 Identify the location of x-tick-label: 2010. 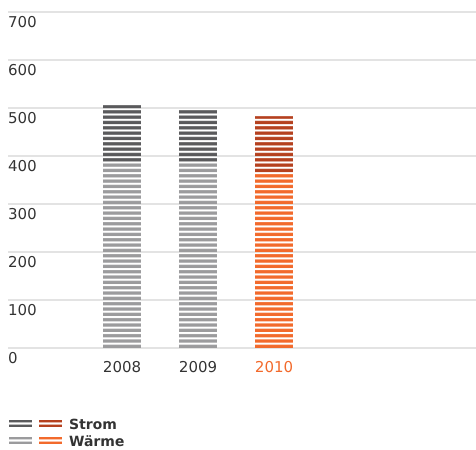
(274, 367).